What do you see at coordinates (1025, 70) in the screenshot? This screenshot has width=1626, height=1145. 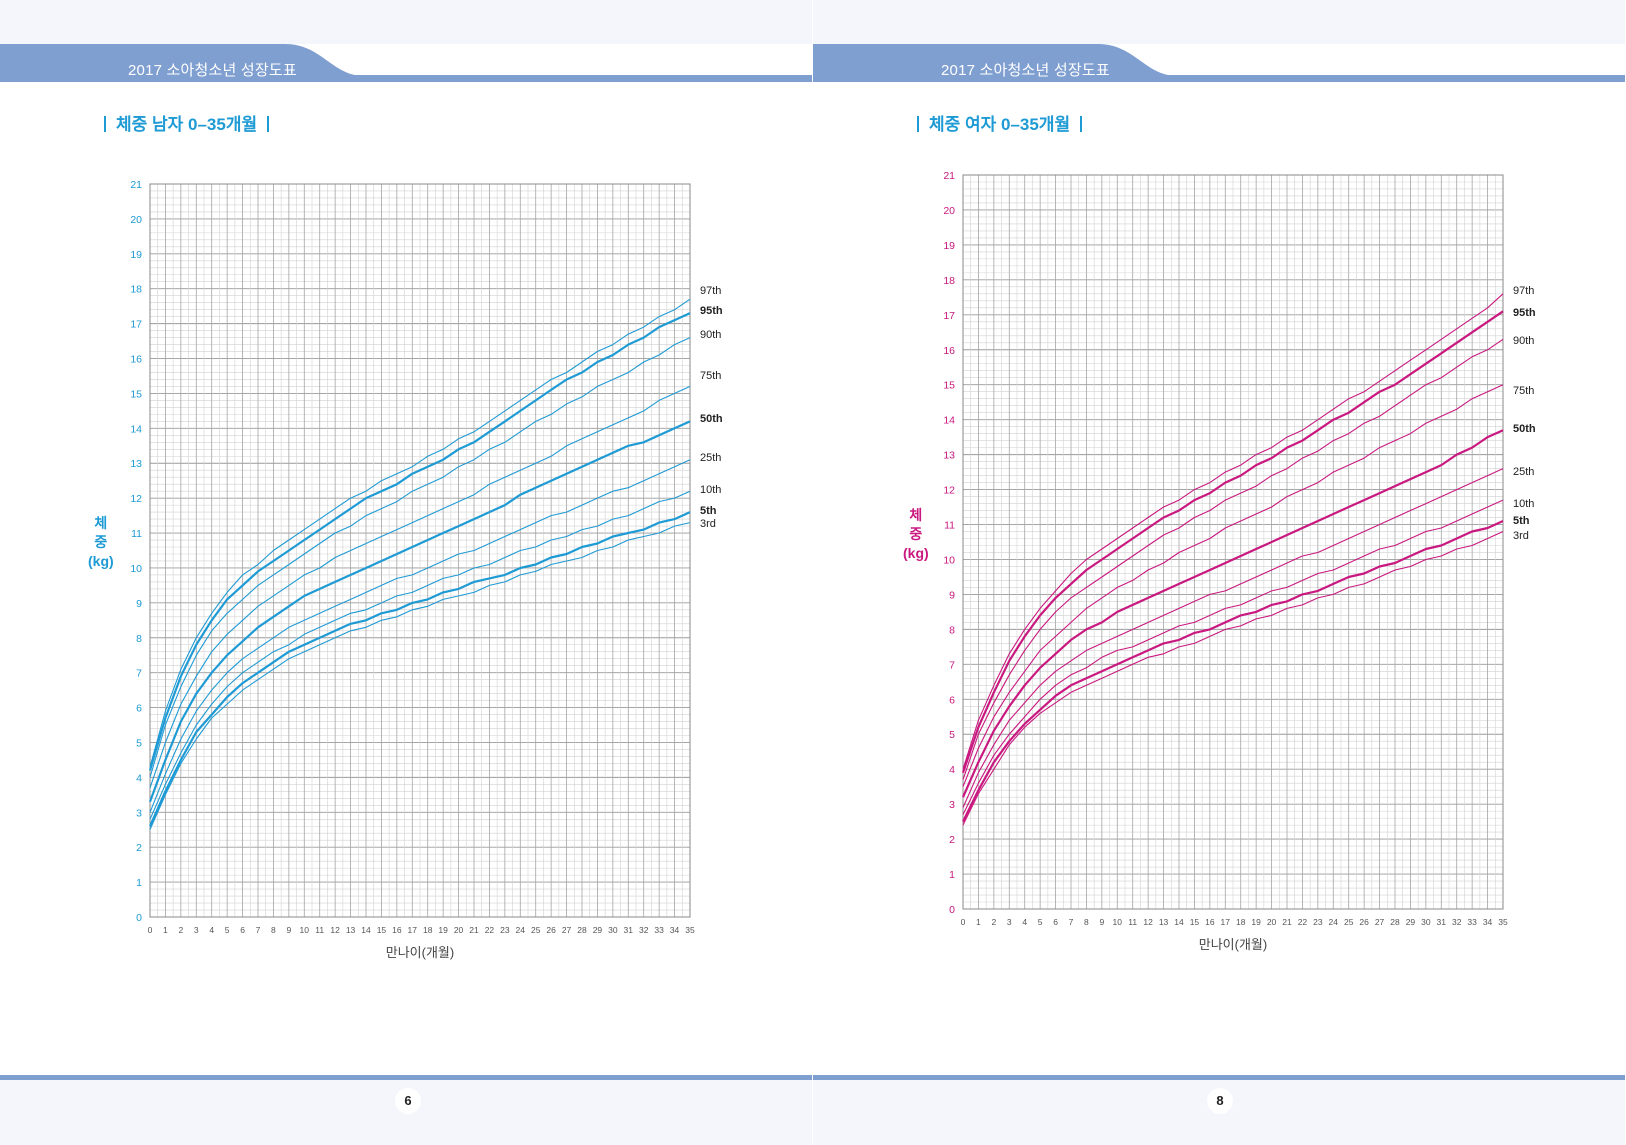 I see `header-title: 2017 소아청소년 성장도표` at bounding box center [1025, 70].